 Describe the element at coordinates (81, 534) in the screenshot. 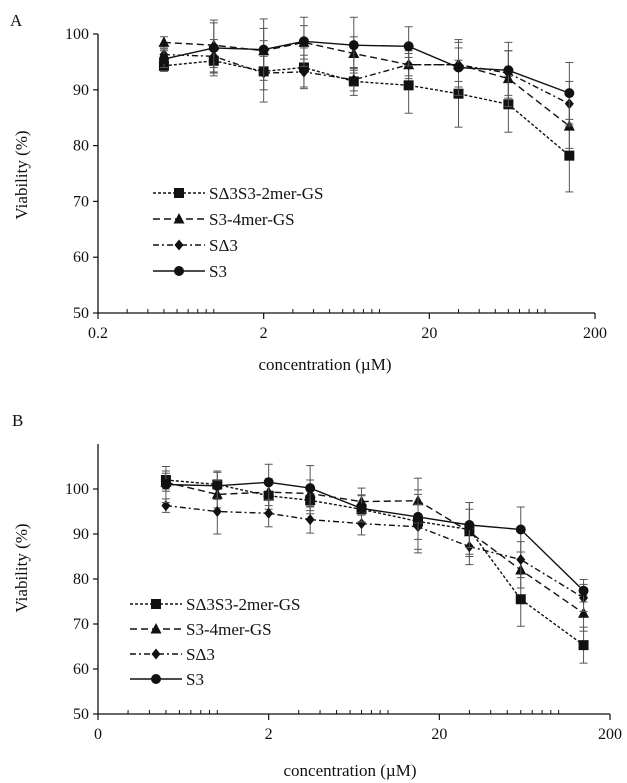

I see `panel-b-y-tick-label: 90` at that location.